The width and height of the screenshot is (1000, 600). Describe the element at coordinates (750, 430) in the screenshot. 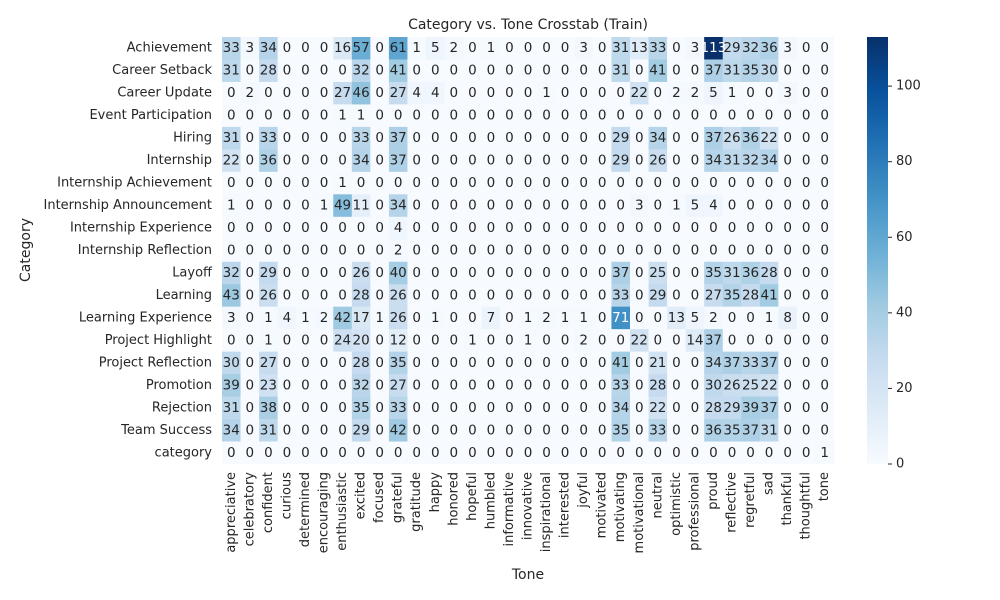

I see `cell-value-label: 37` at that location.